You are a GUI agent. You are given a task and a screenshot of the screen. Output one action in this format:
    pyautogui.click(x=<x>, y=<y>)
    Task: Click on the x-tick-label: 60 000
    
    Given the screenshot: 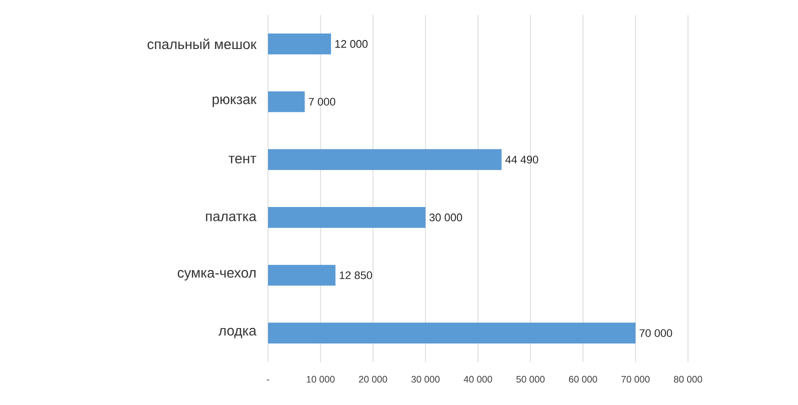 What is the action you would take?
    pyautogui.click(x=583, y=379)
    